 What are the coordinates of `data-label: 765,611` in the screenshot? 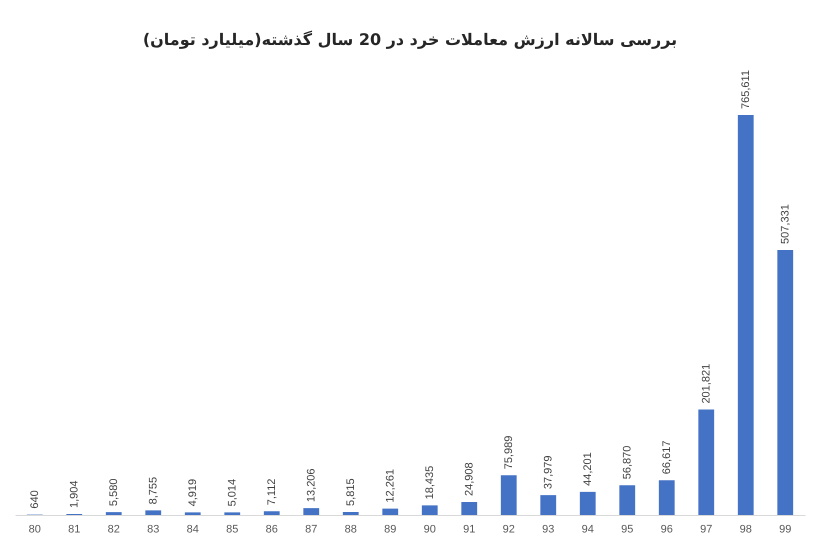 It's located at (746, 89).